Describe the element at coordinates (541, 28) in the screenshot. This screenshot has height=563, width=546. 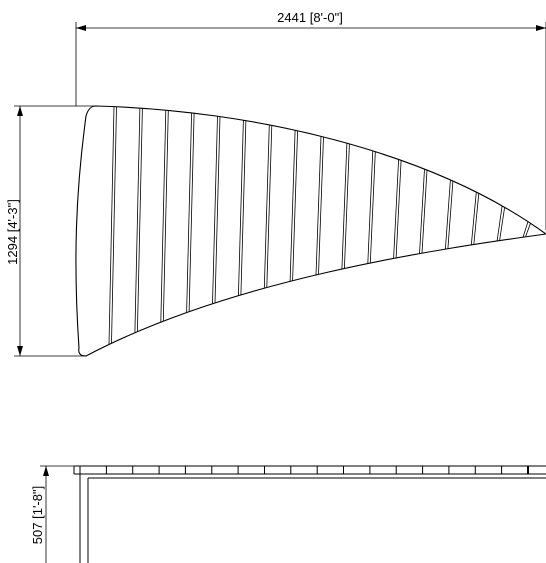
I see `width-arrow-right` at that location.